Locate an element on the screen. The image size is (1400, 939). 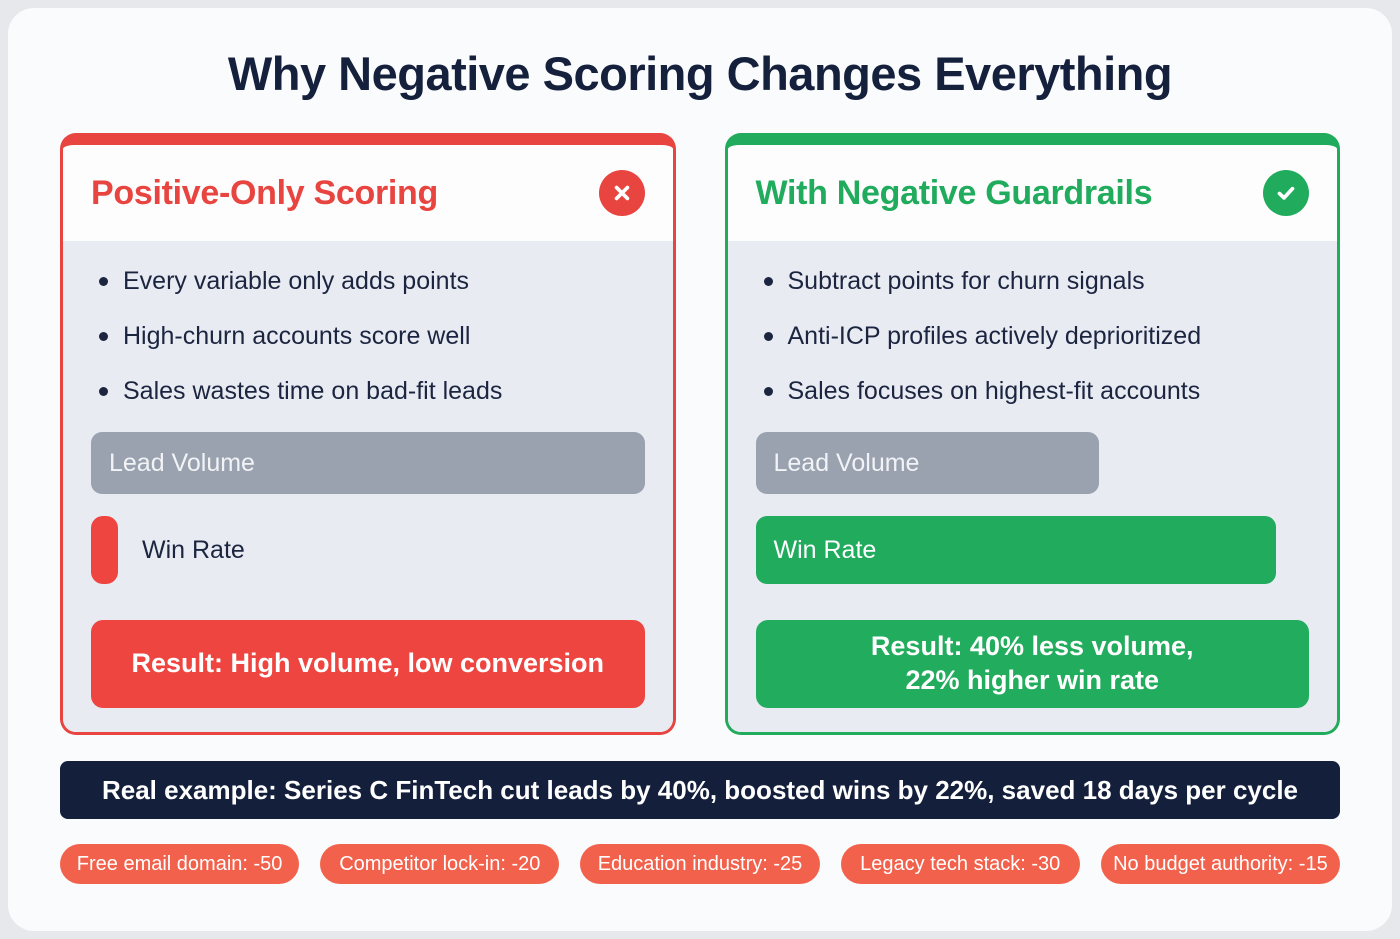
result-badge-positive: Result: High volume, low conversion is located at coordinates (368, 664).